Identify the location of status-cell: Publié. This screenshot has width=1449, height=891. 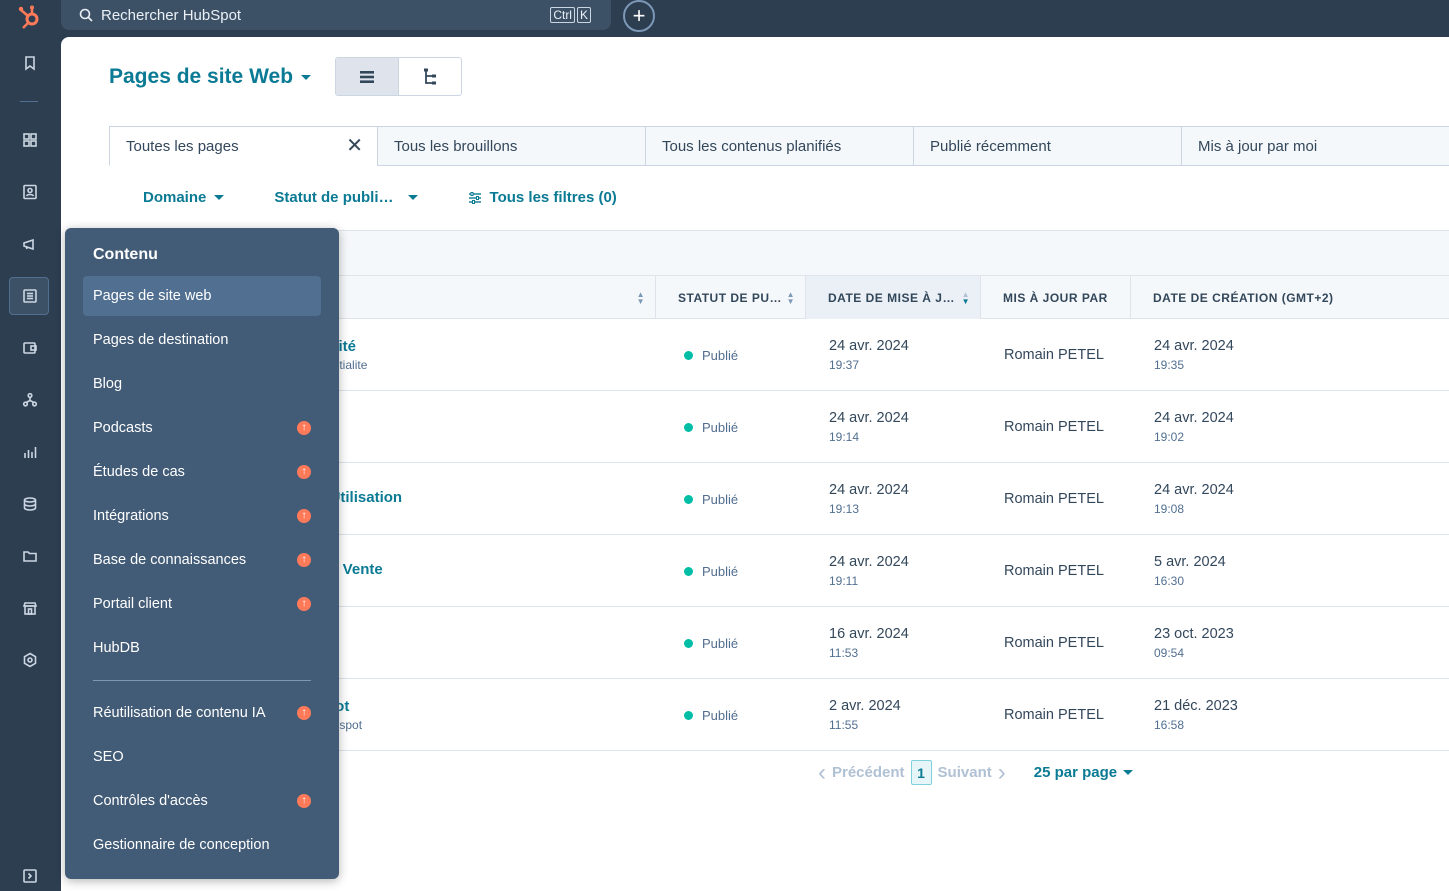
(711, 499).